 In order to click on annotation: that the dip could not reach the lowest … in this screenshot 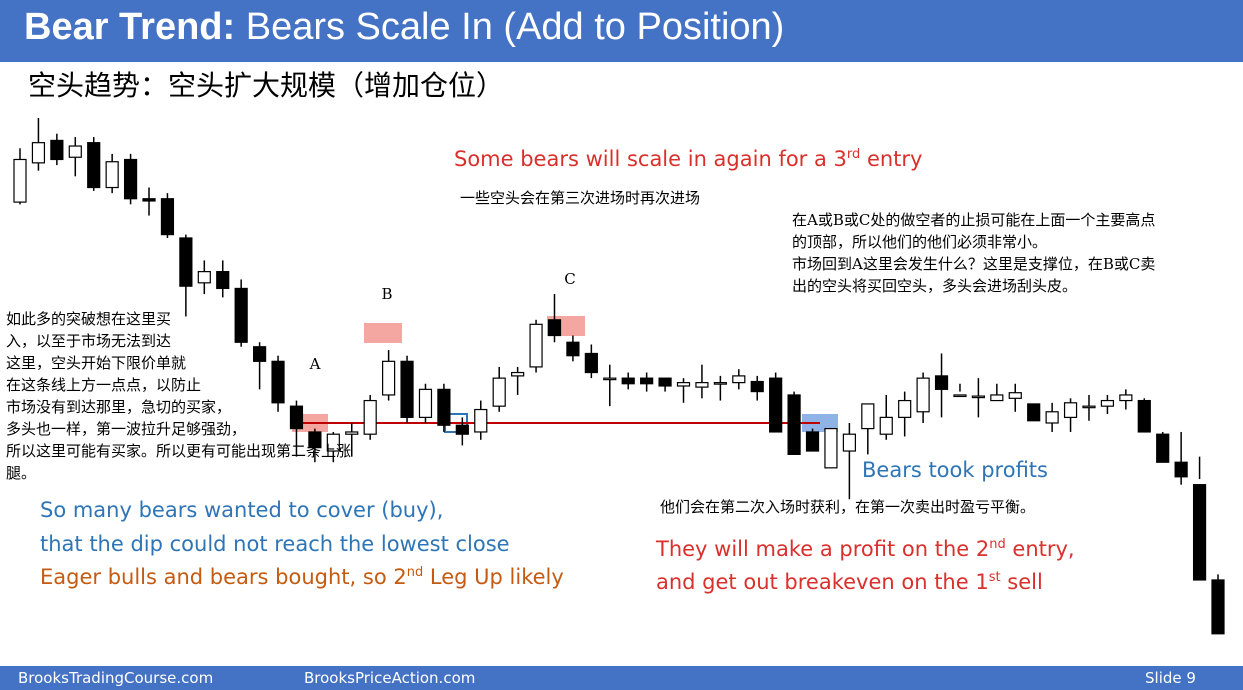, I will do `click(275, 544)`.